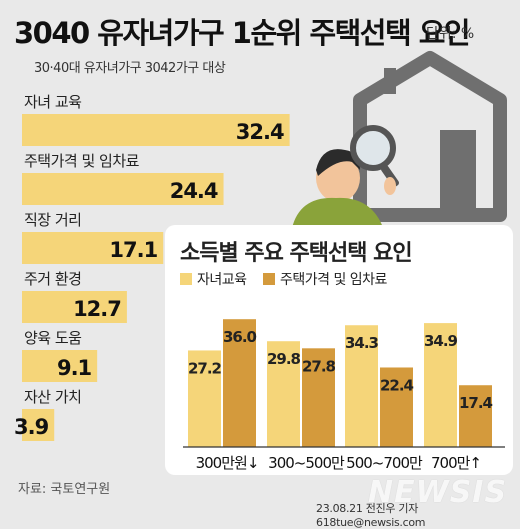 The width and height of the screenshot is (520, 529). What do you see at coordinates (52, 279) in the screenshot?
I see `category-label: 주거 환경` at bounding box center [52, 279].